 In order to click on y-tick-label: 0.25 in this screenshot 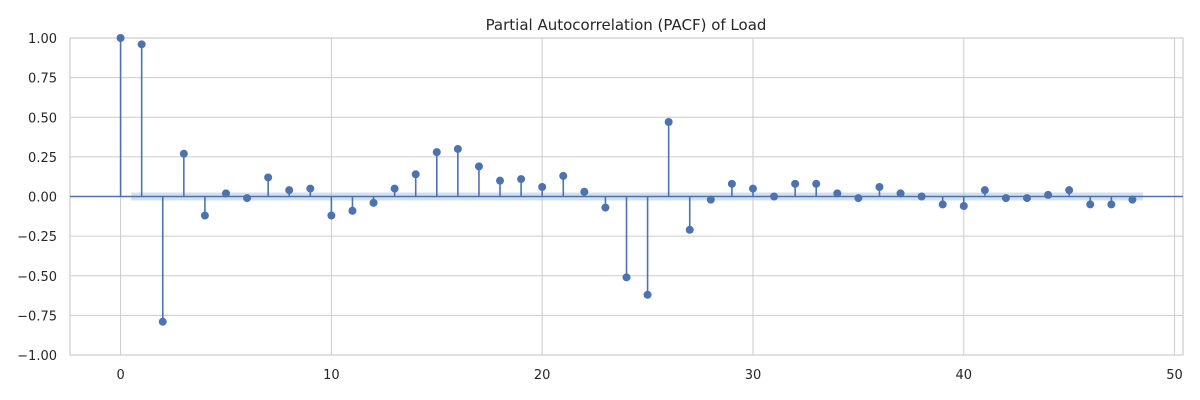, I will do `click(42, 158)`.